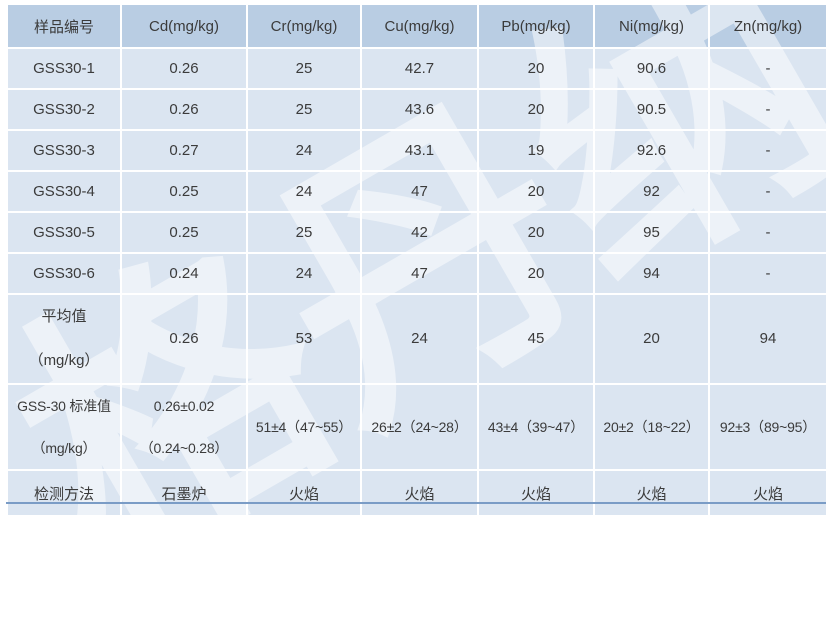 This screenshot has width=826, height=642. I want to click on table-row-gss30-4: GSS30-4 0.25 24 47 20 92 -, so click(416, 191).